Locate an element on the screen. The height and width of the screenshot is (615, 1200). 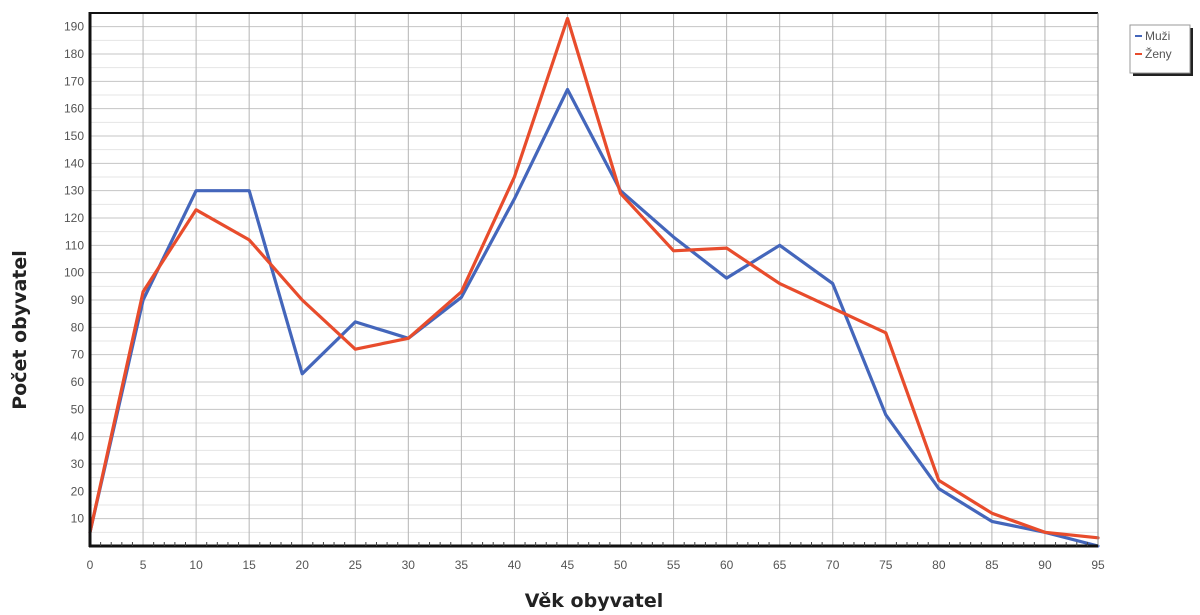
x-tick-label: 95 is located at coordinates (1098, 565).